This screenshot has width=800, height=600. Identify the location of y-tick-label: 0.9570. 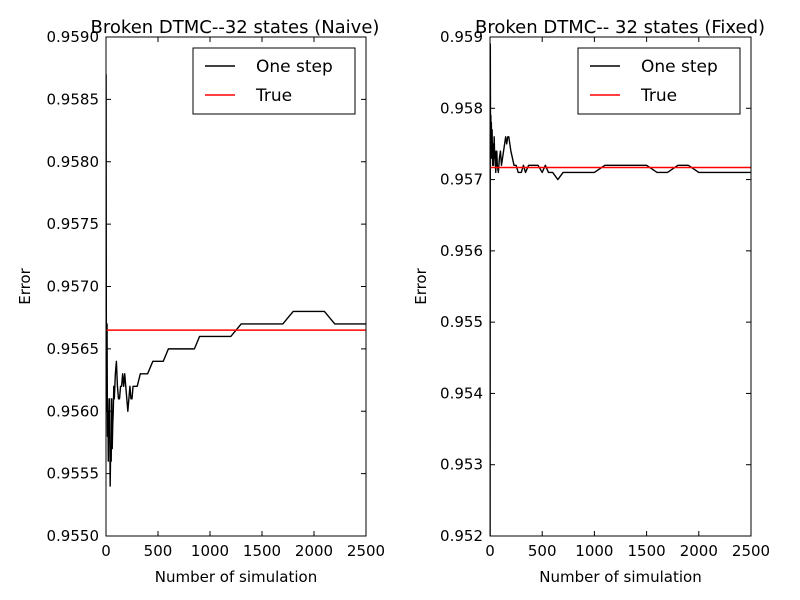
(73, 287).